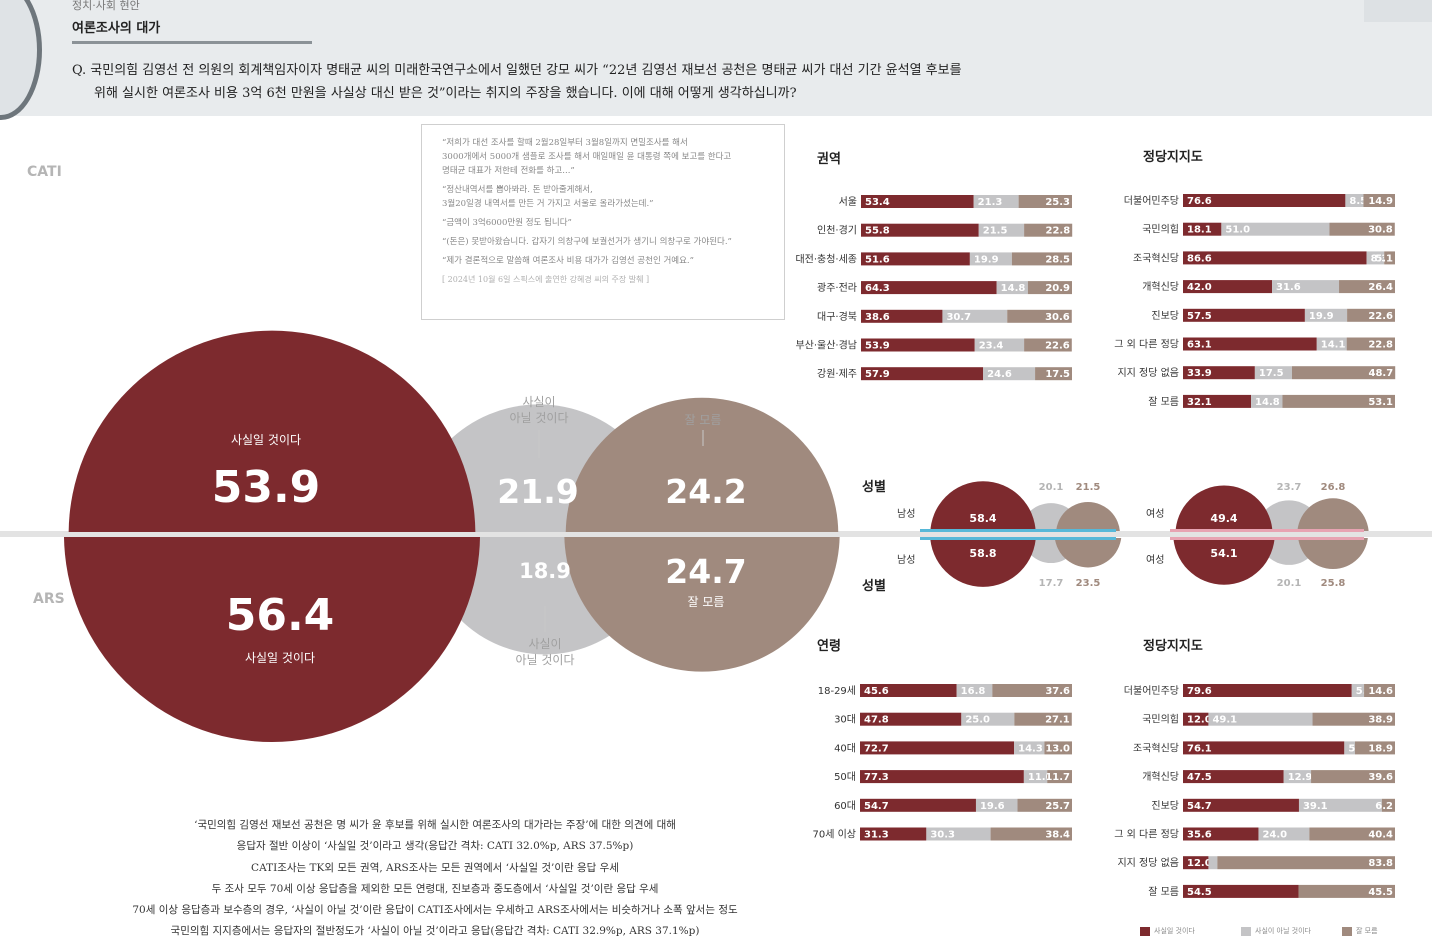  What do you see at coordinates (1199, 835) in the screenshot?
I see `bar-value-label: 35.6` at bounding box center [1199, 835].